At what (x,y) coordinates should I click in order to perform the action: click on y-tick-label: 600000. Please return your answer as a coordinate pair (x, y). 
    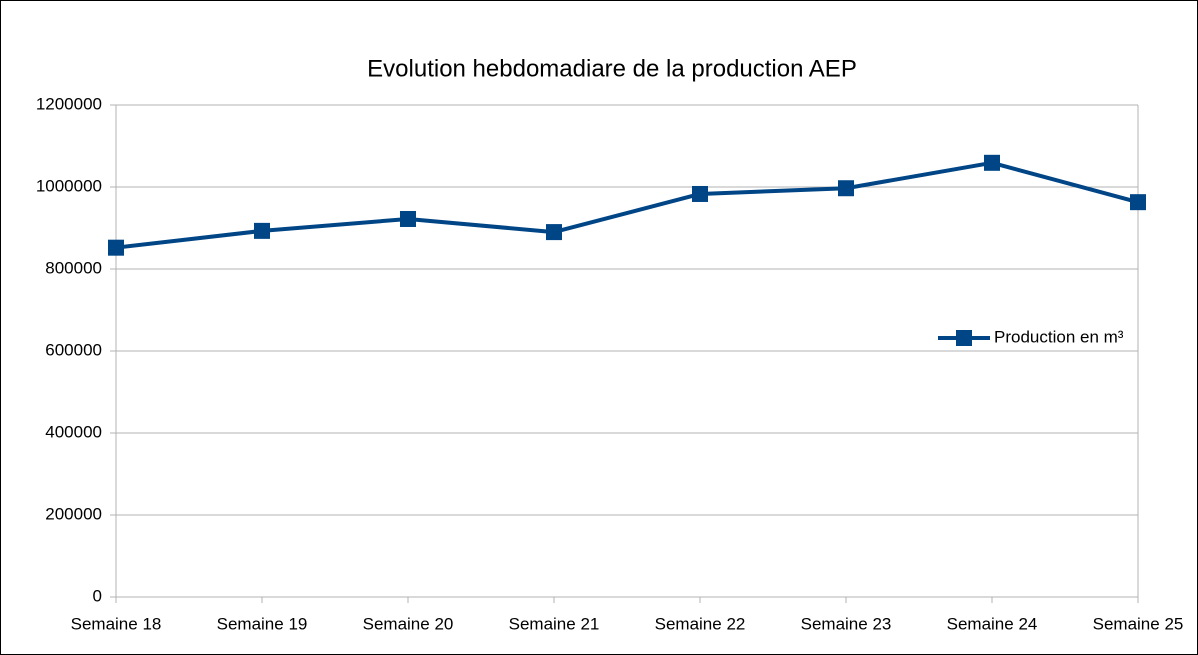
    Looking at the image, I should click on (73, 349).